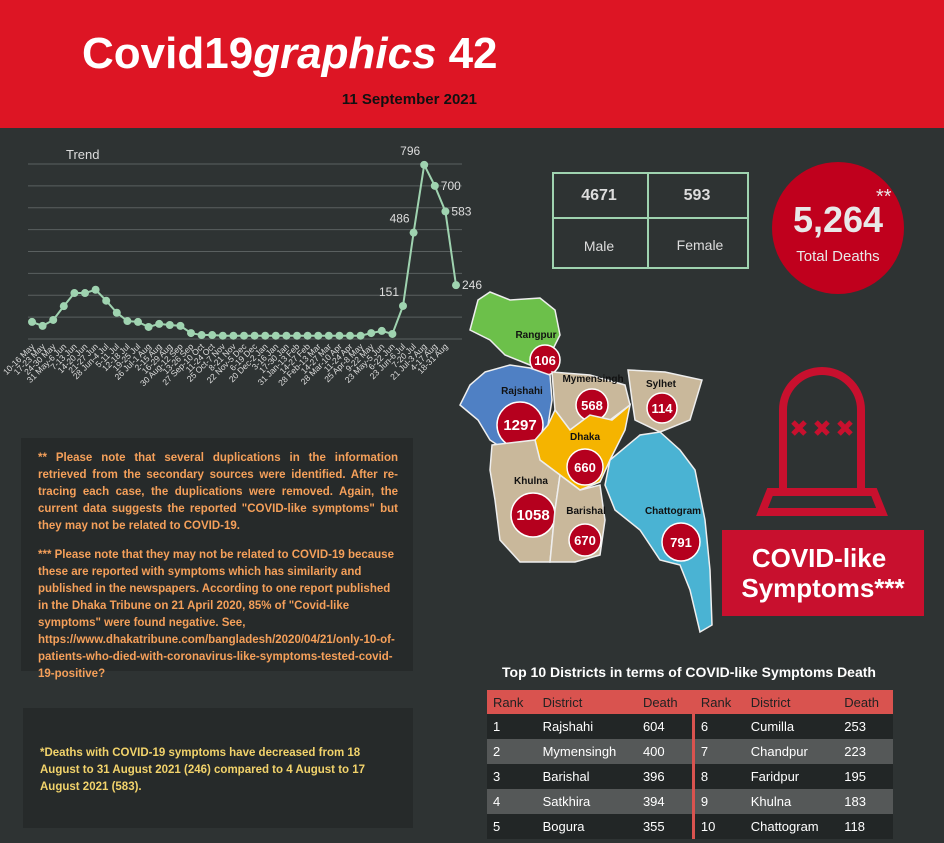 The width and height of the screenshot is (944, 843). I want to click on region-value: 1297, so click(519, 425).